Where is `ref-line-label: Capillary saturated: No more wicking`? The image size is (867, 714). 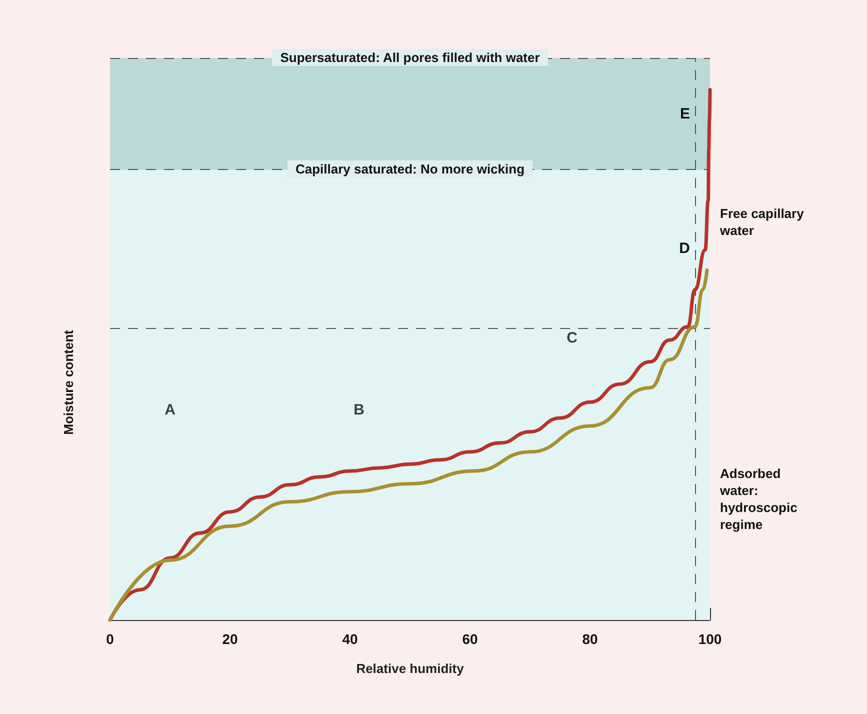
ref-line-label: Capillary saturated: No more wicking is located at coordinates (410, 168).